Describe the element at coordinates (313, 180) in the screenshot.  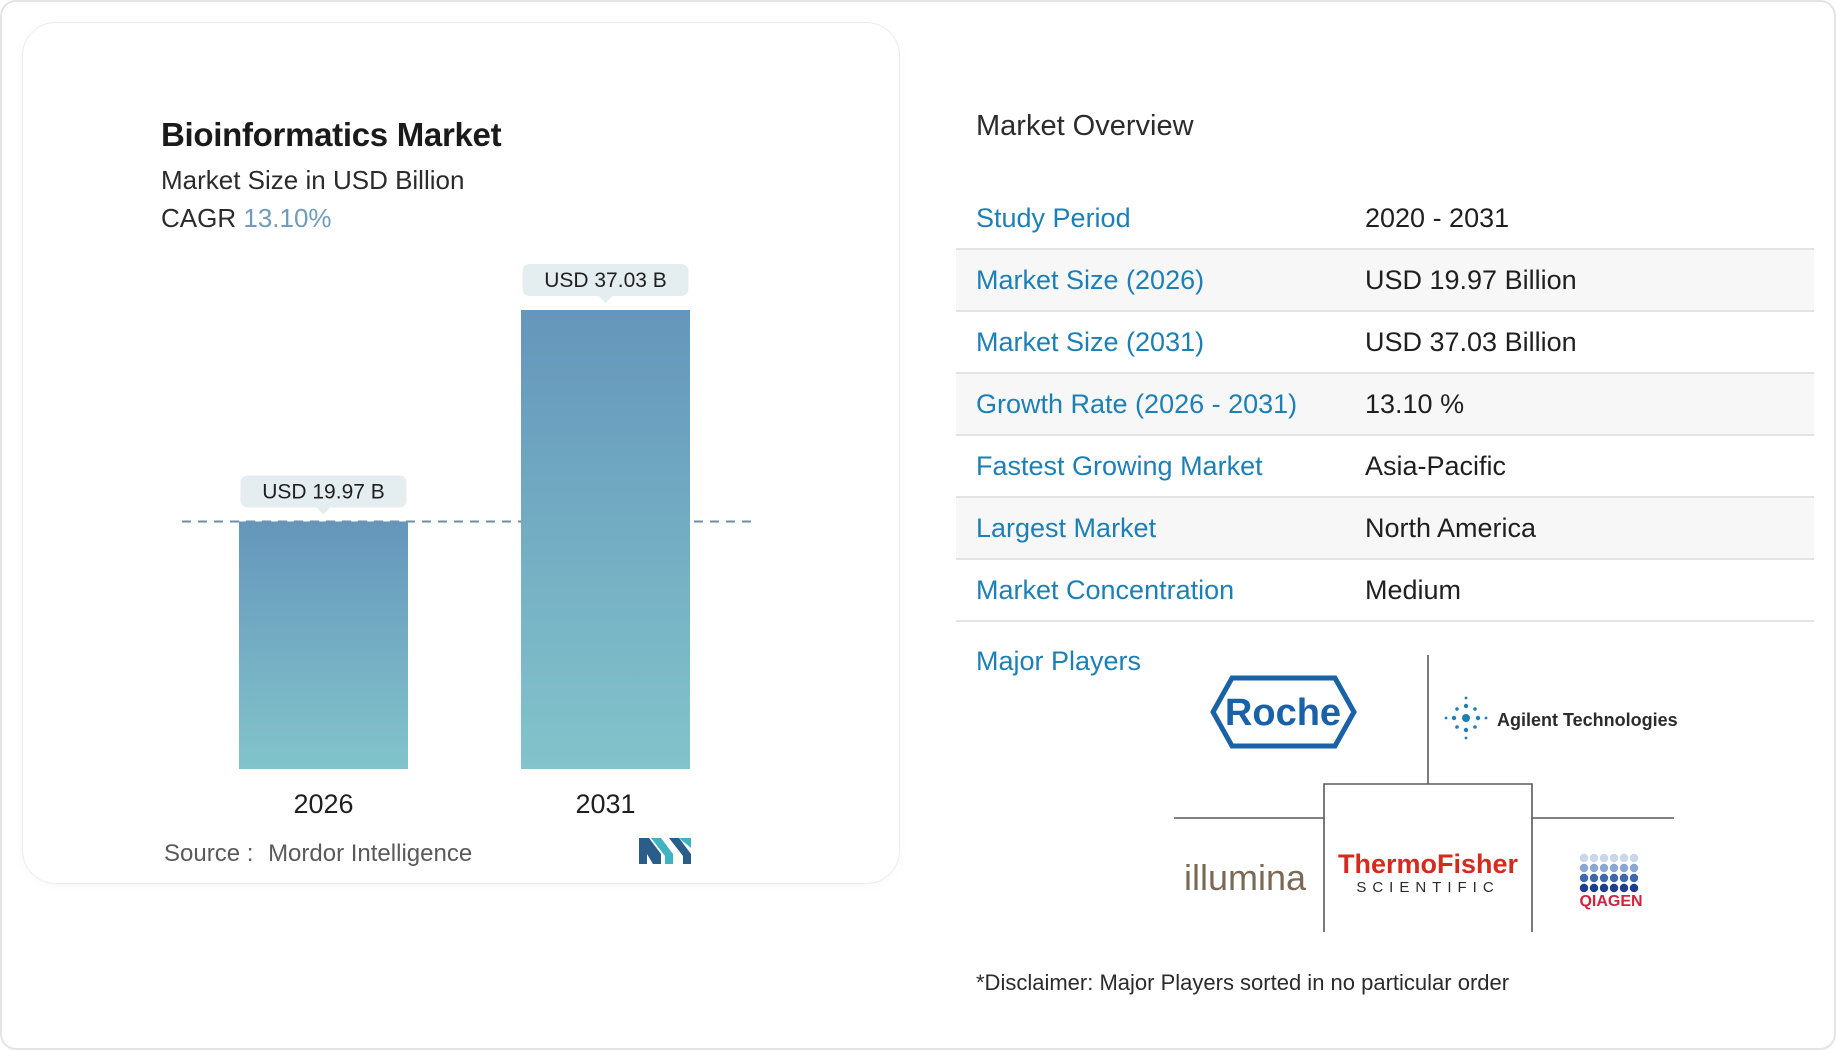
I see `chart-subtitle: Market Size in USD Billion` at that location.